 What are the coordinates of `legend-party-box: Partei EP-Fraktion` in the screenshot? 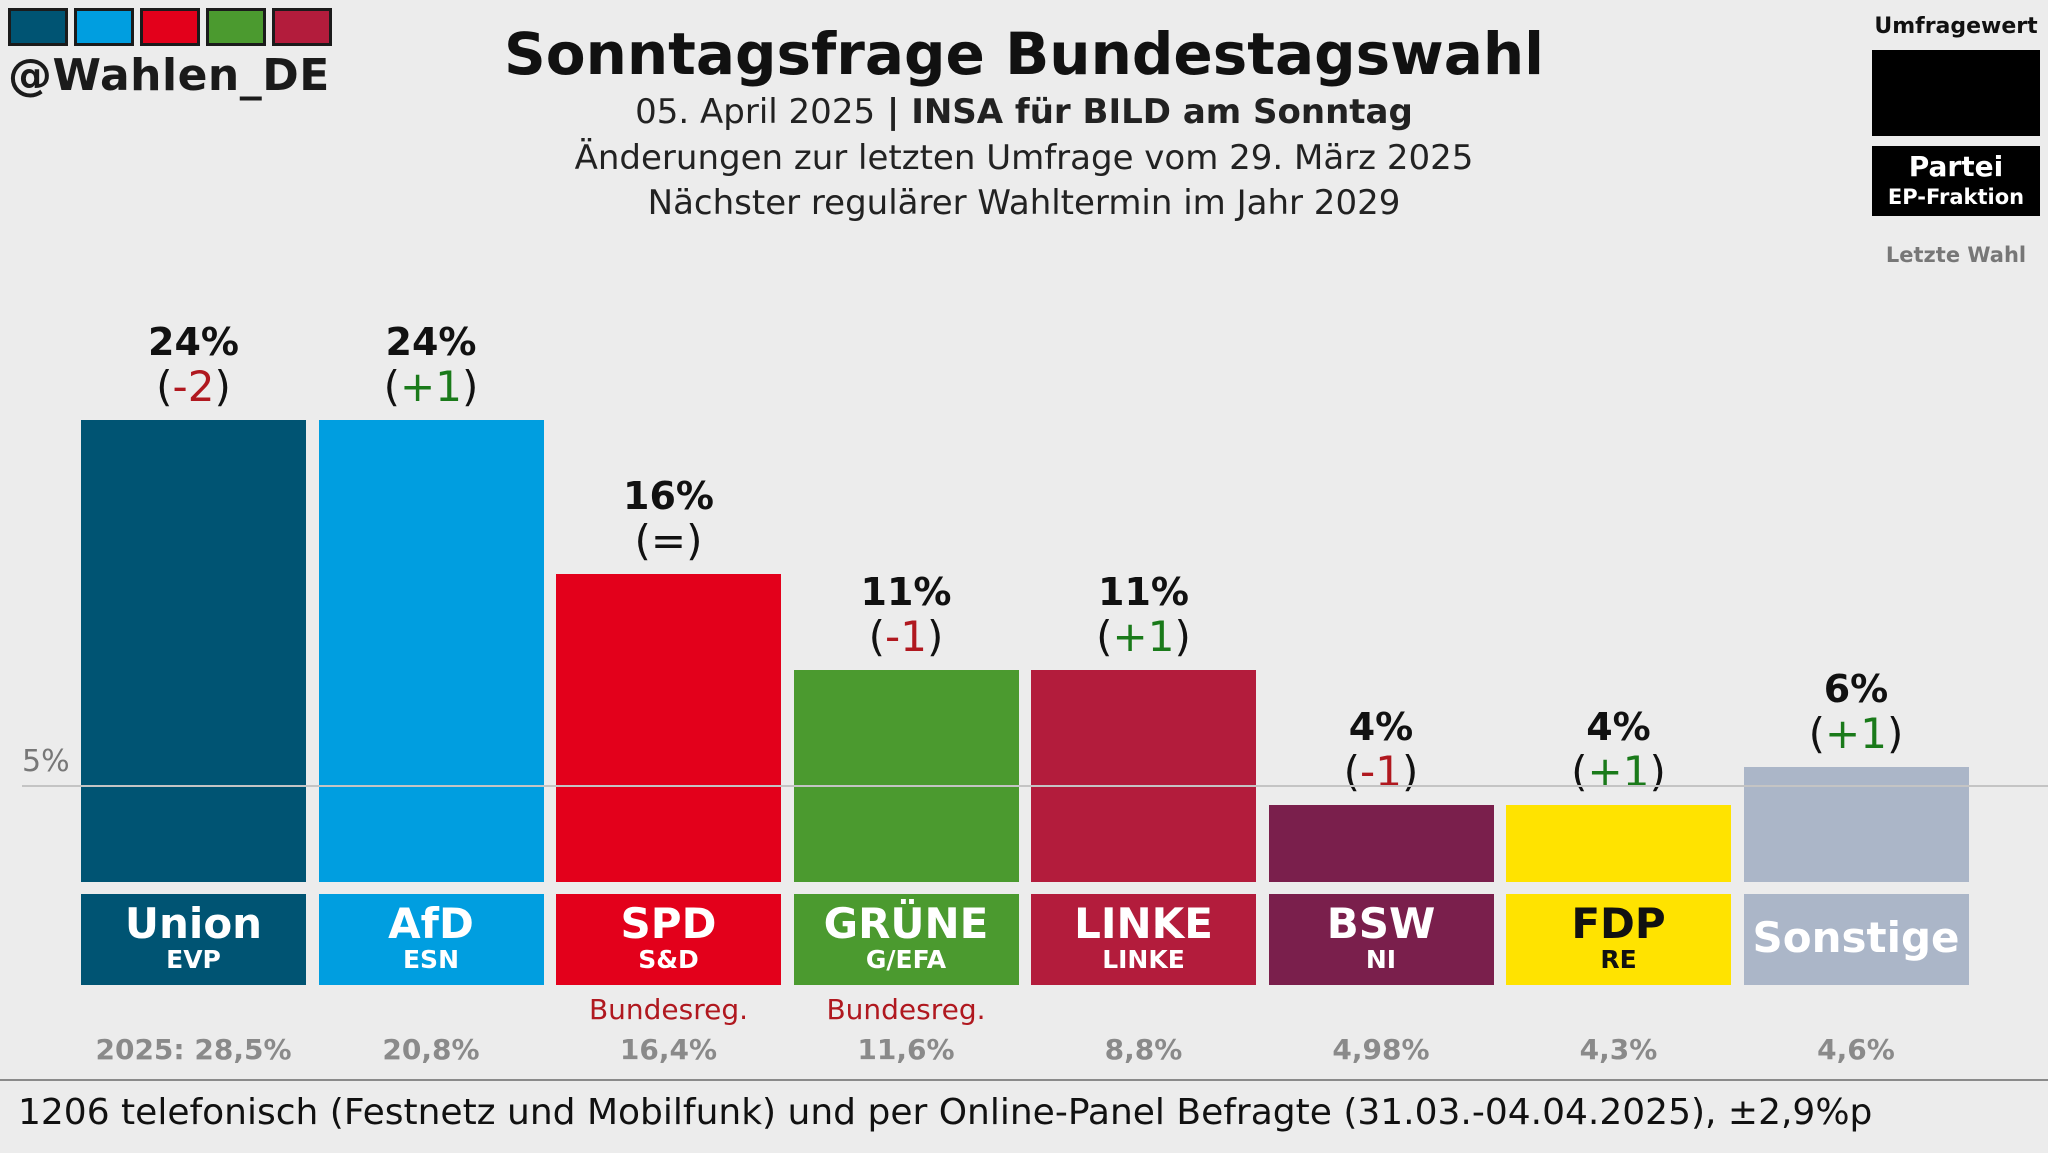 It's located at (1956, 181).